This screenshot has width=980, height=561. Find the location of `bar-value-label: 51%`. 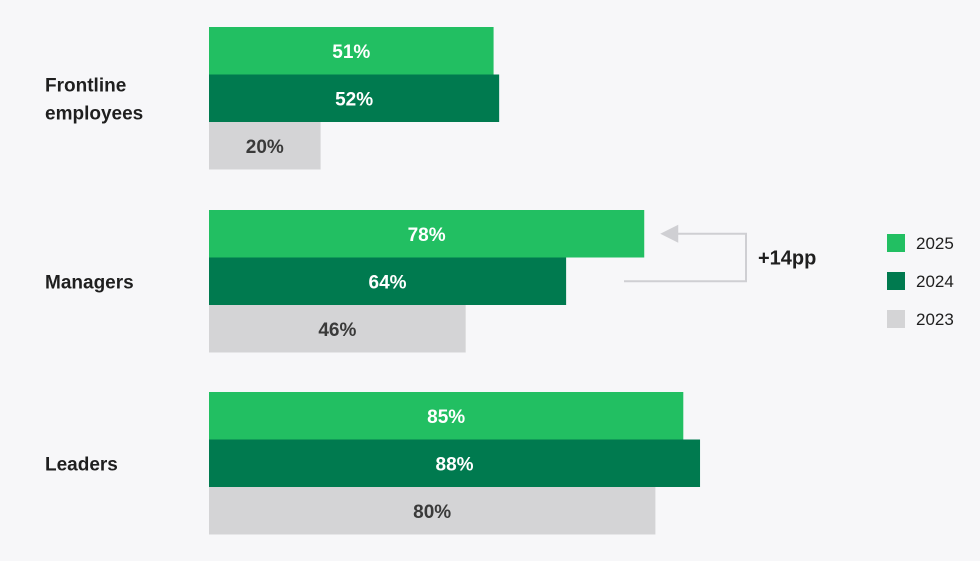

bar-value-label: 51% is located at coordinates (351, 52).